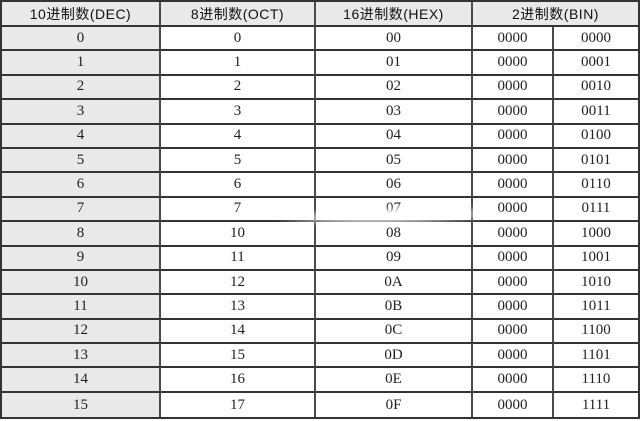  Describe the element at coordinates (238, 332) in the screenshot. I see `cell-oct-row-12: 14` at that location.